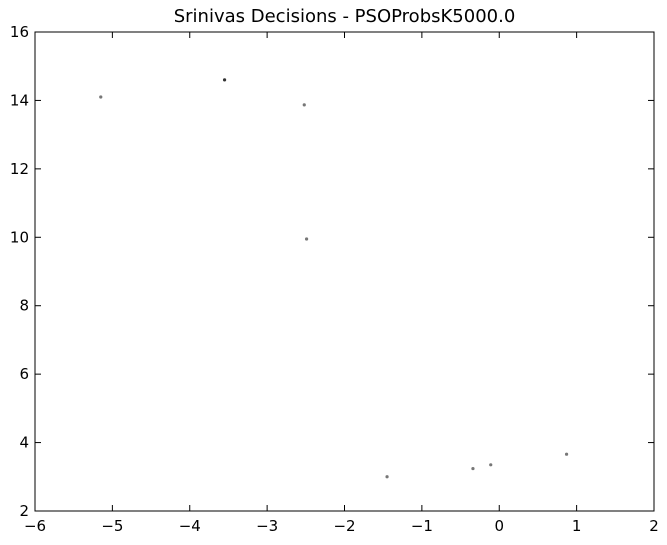 The image size is (667, 545). What do you see at coordinates (499, 526) in the screenshot?
I see `x-tick-label: 0` at bounding box center [499, 526].